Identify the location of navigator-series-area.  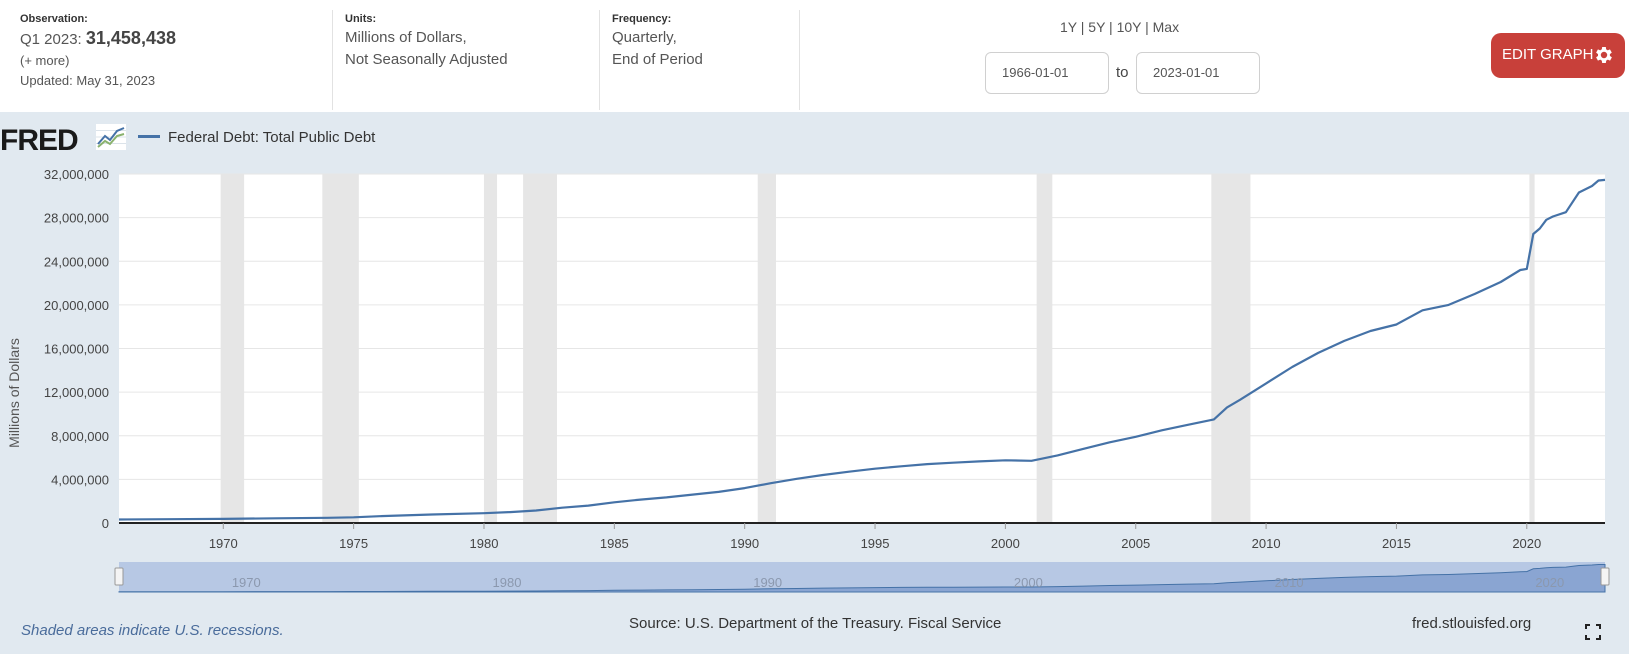
(862, 578).